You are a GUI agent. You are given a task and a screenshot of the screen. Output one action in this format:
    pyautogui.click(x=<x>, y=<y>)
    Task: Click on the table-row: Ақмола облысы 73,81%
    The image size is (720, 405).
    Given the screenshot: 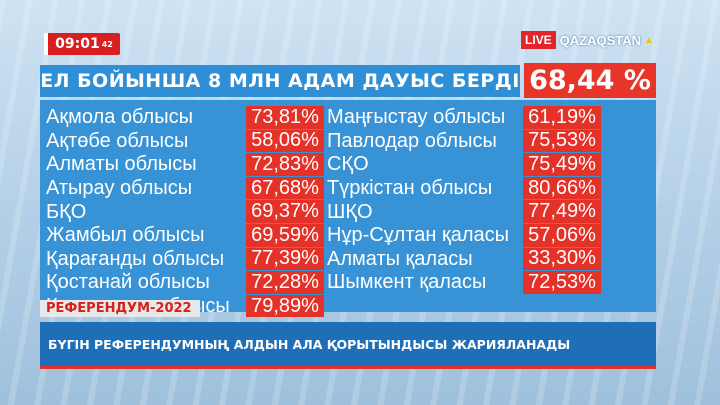 What is the action you would take?
    pyautogui.click(x=185, y=118)
    